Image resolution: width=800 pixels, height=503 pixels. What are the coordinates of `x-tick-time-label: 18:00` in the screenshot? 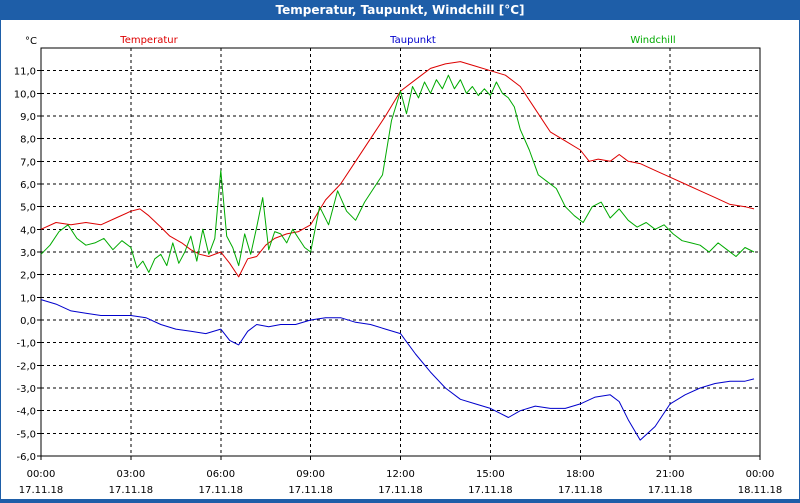 It's located at (580, 474).